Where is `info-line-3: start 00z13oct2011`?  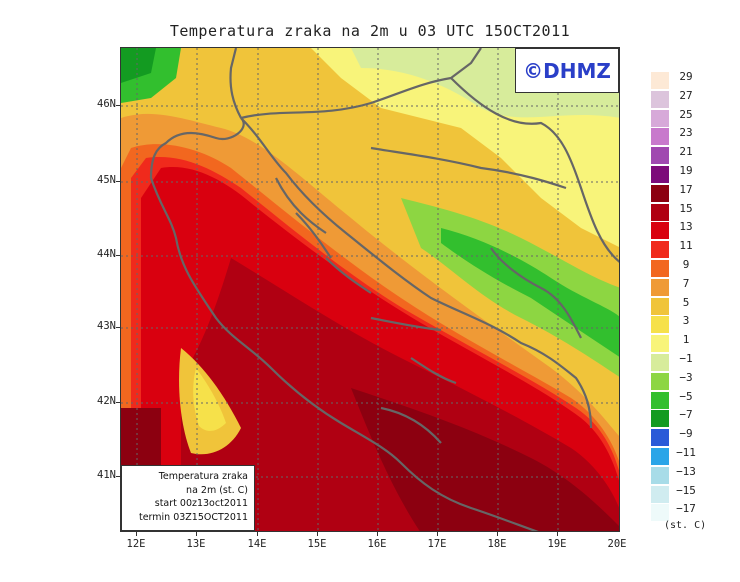
info-line-3: start 00z13oct2011 is located at coordinates (201, 503).